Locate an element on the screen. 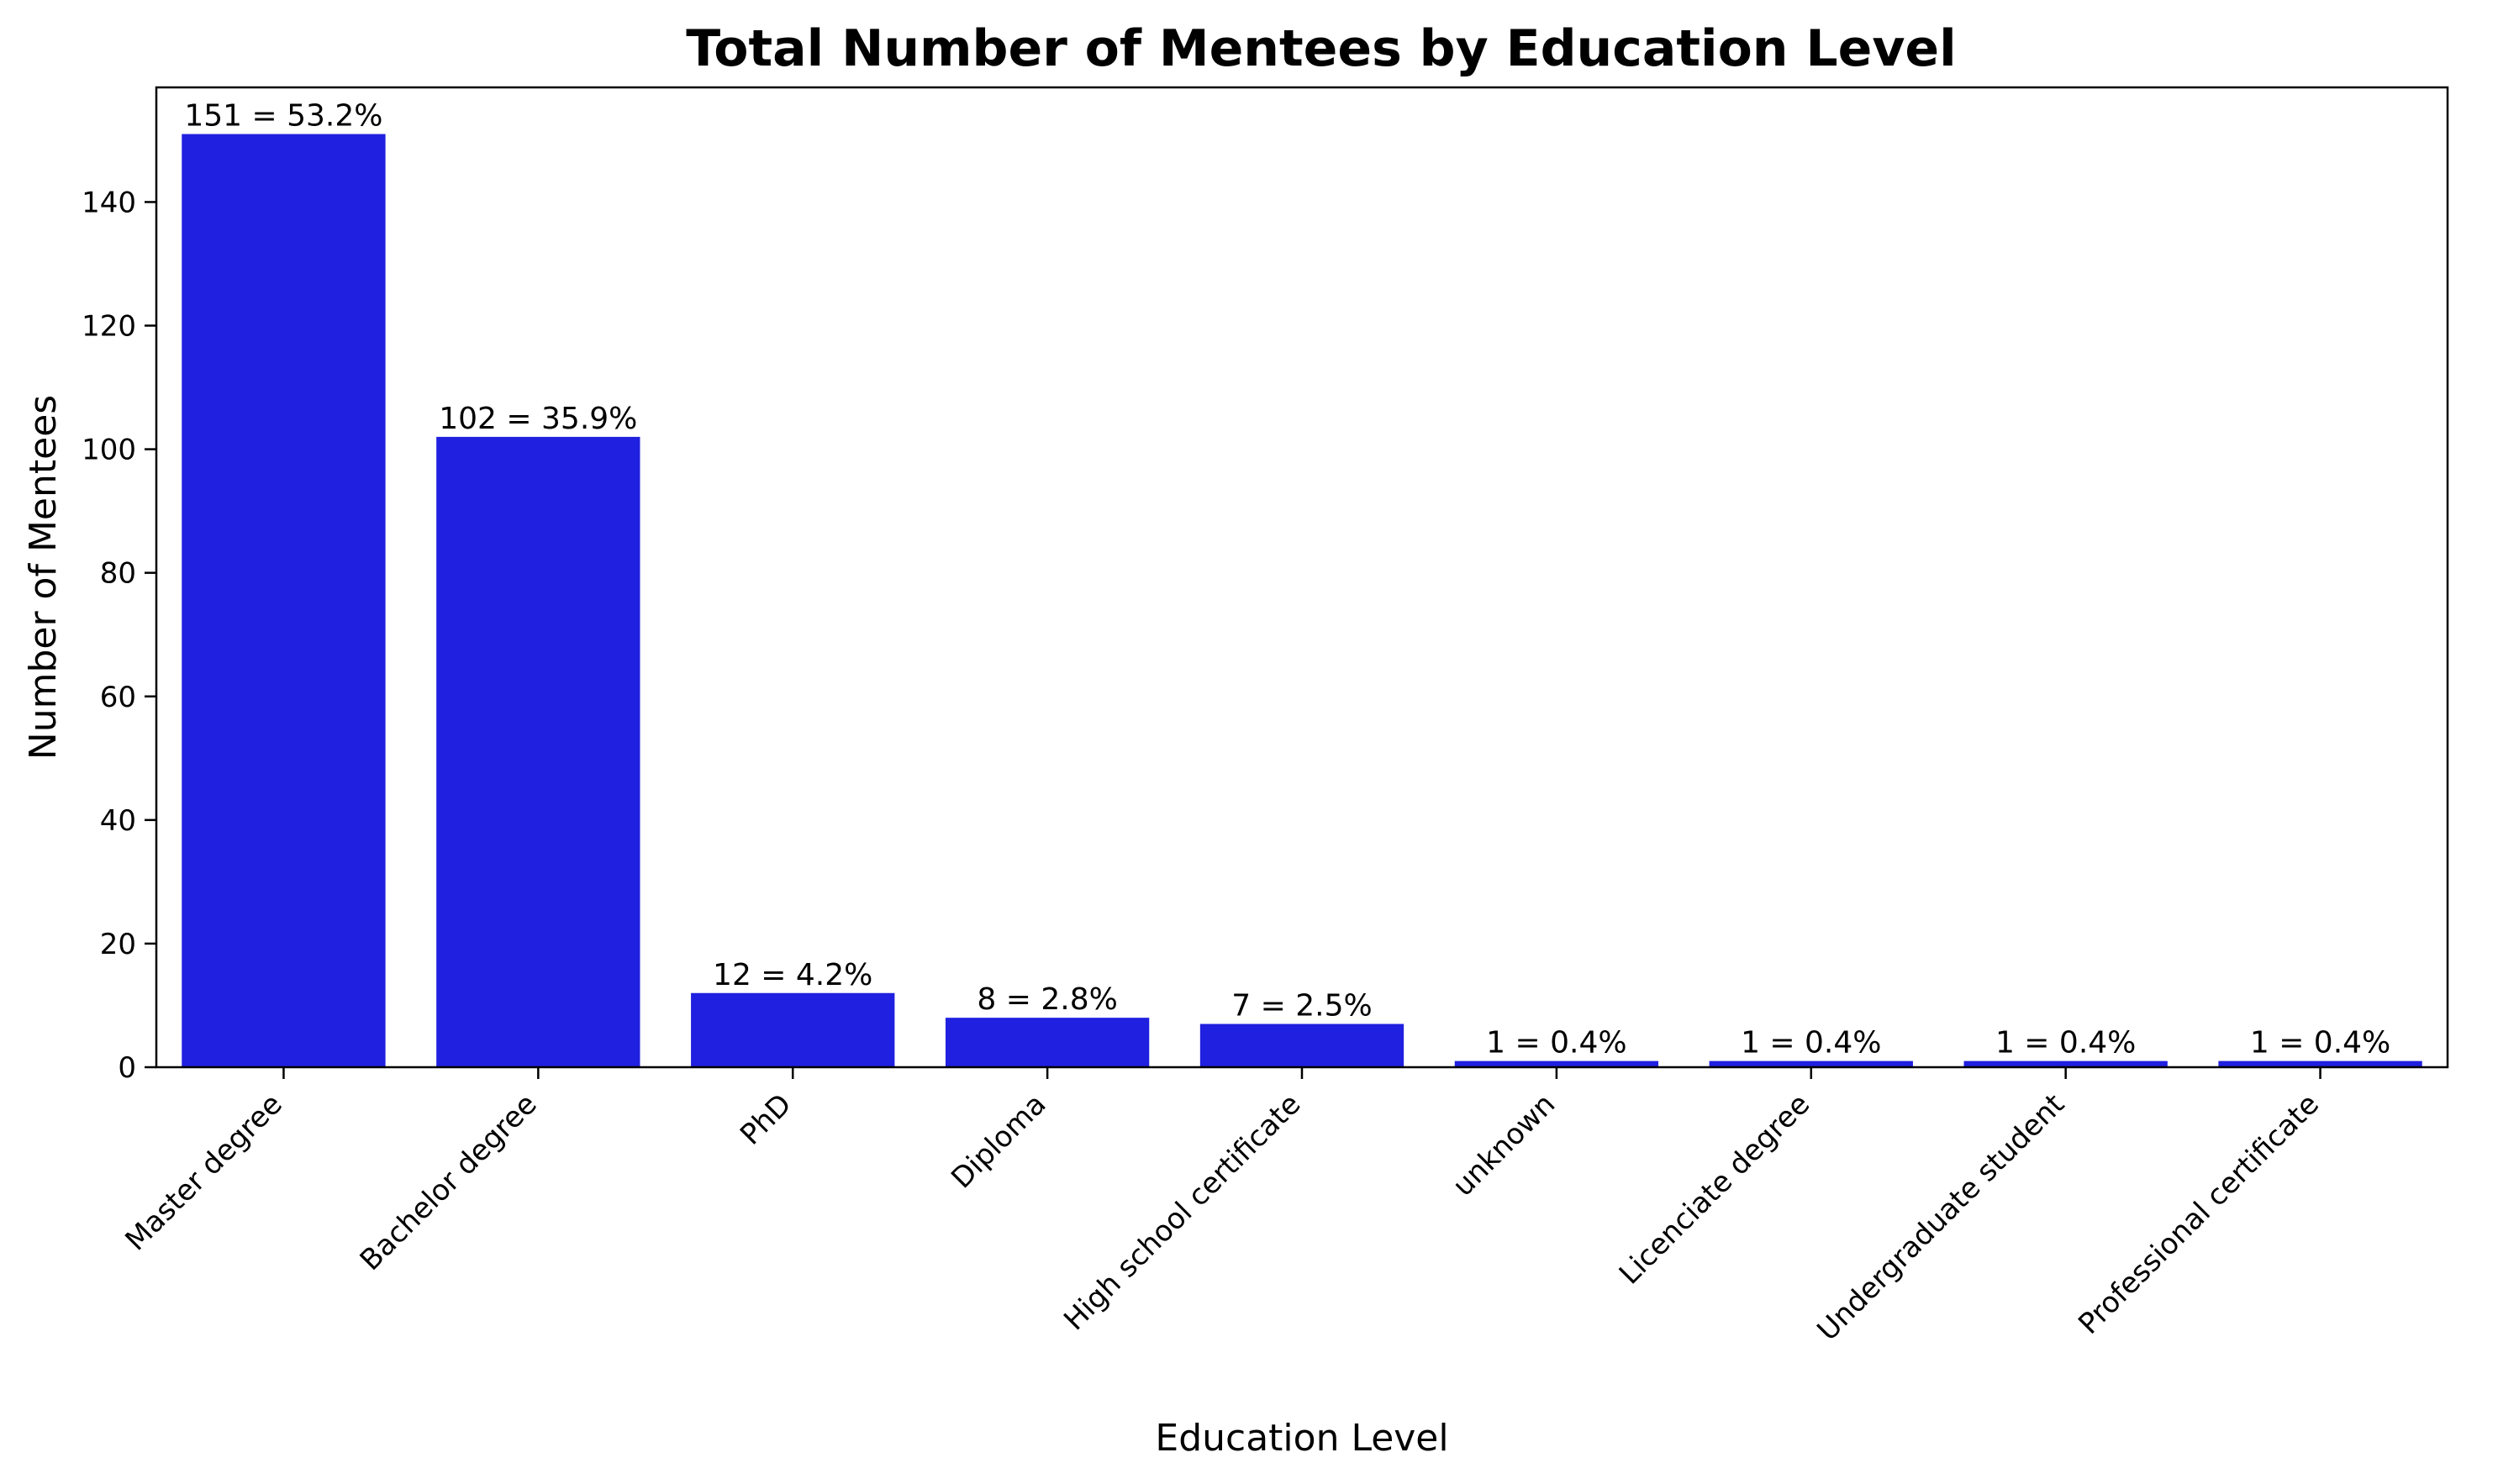  x-tick-label: High school certificate is located at coordinates (1182, 1212).